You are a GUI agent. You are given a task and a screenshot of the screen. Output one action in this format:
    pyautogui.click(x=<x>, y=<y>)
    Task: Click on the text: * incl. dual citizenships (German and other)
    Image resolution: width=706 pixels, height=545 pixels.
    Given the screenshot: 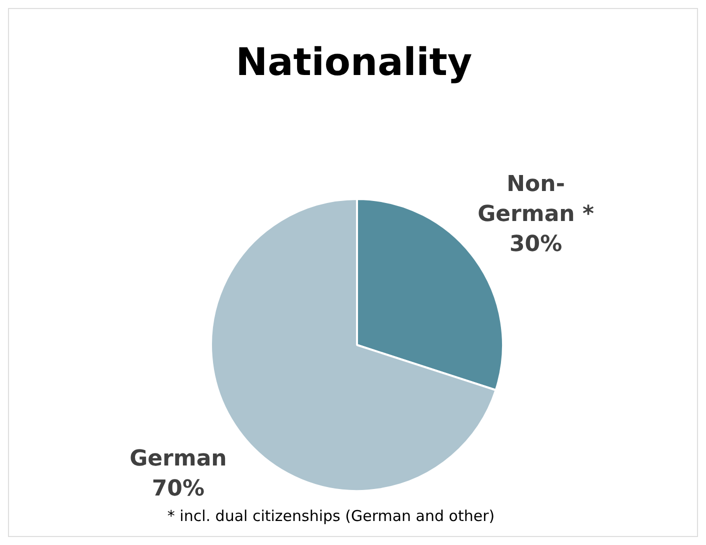 What is the action you would take?
    pyautogui.click(x=331, y=515)
    